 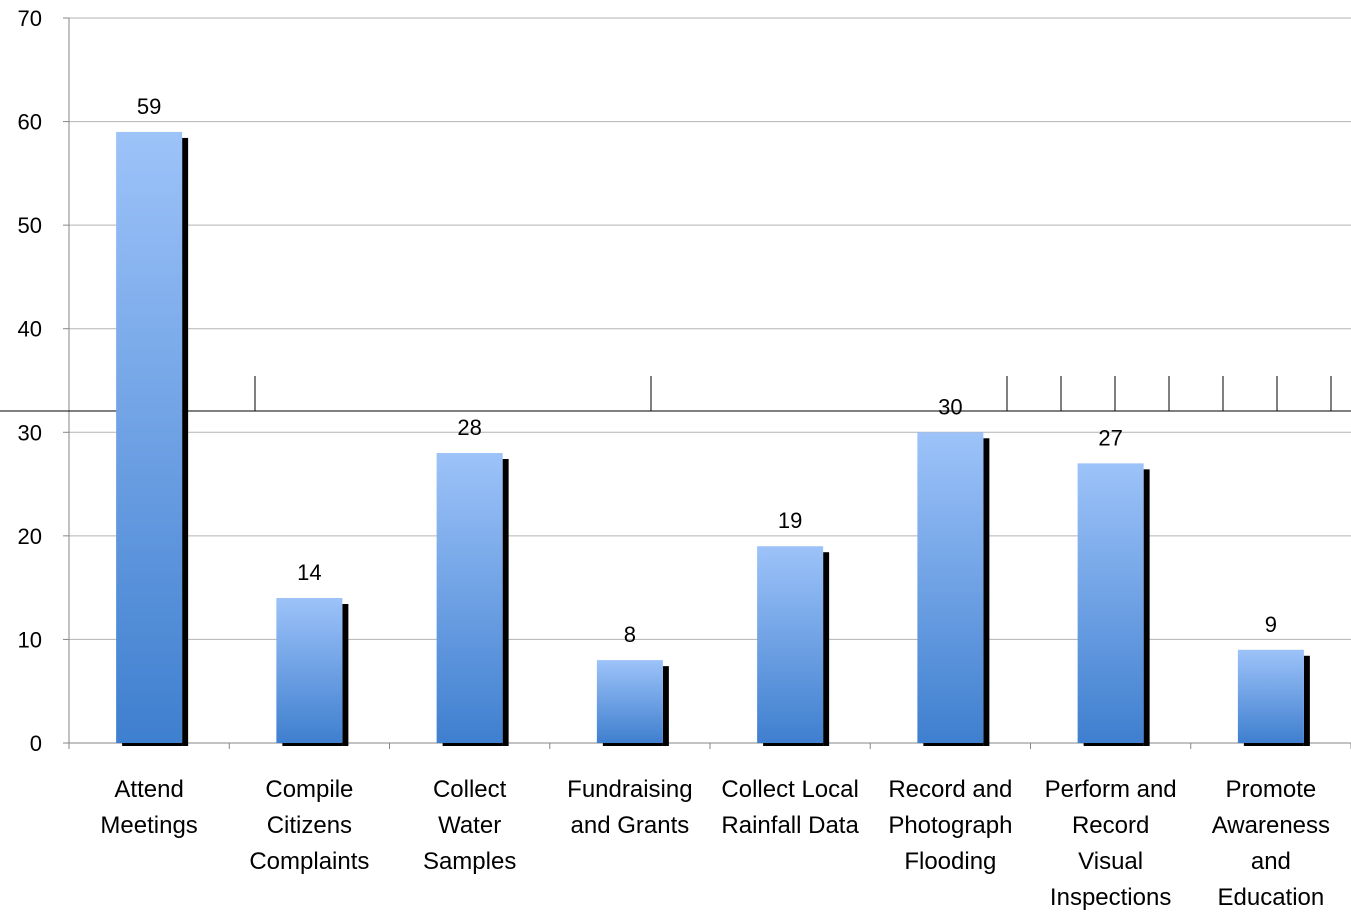 I want to click on category-label-line: Record and, so click(x=950, y=789).